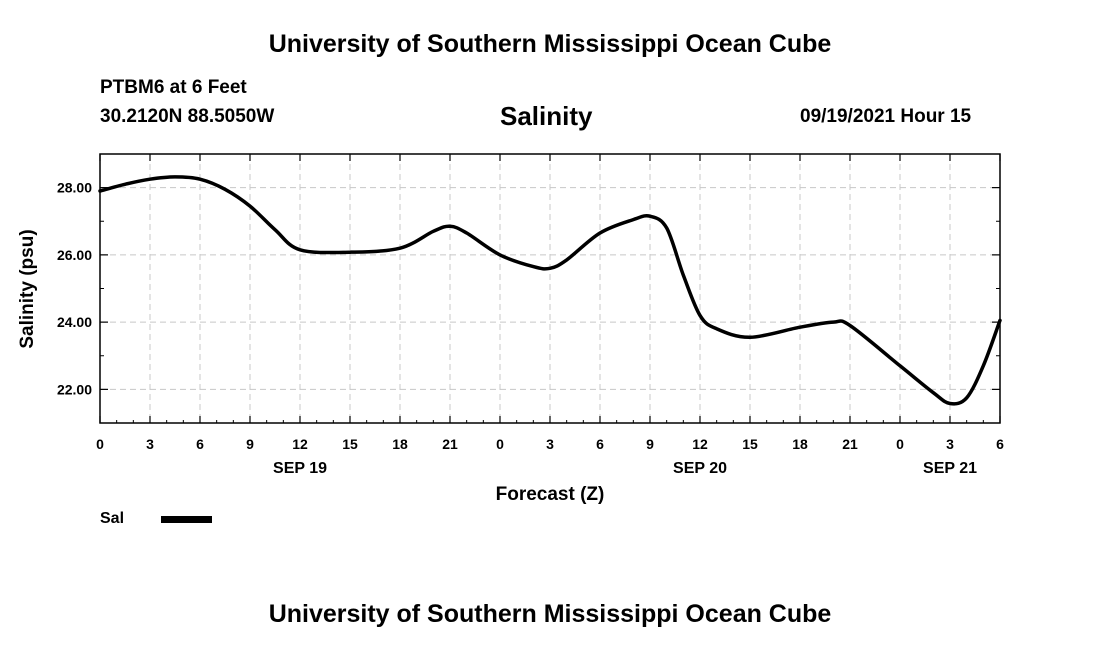 The width and height of the screenshot is (1100, 650). Describe the element at coordinates (74, 255) in the screenshot. I see `y-tick-label: 26.00` at that location.